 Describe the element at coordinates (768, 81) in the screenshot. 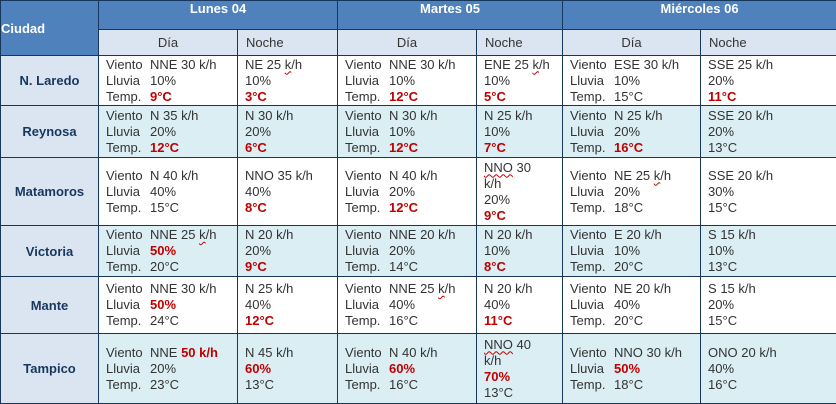

I see `forecast-cell: SSE 25 k/h 20% 11°C` at that location.